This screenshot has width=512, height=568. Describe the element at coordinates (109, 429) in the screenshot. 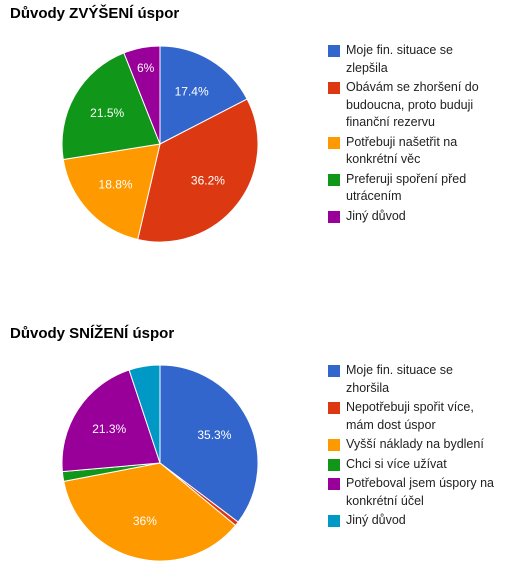

I see `slice-label: 21.3%` at that location.